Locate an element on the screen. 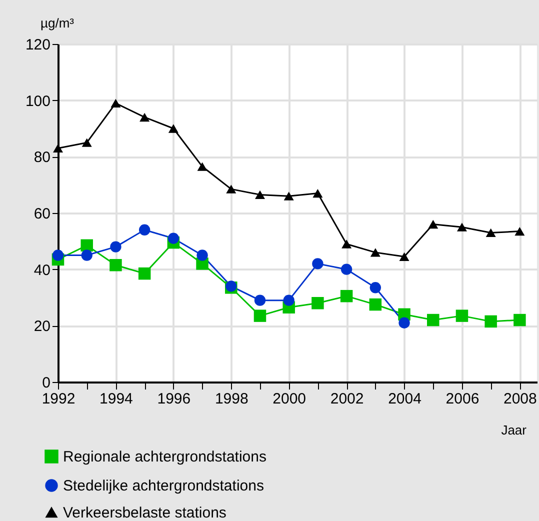  y-tick-label: 100 is located at coordinates (37, 101).